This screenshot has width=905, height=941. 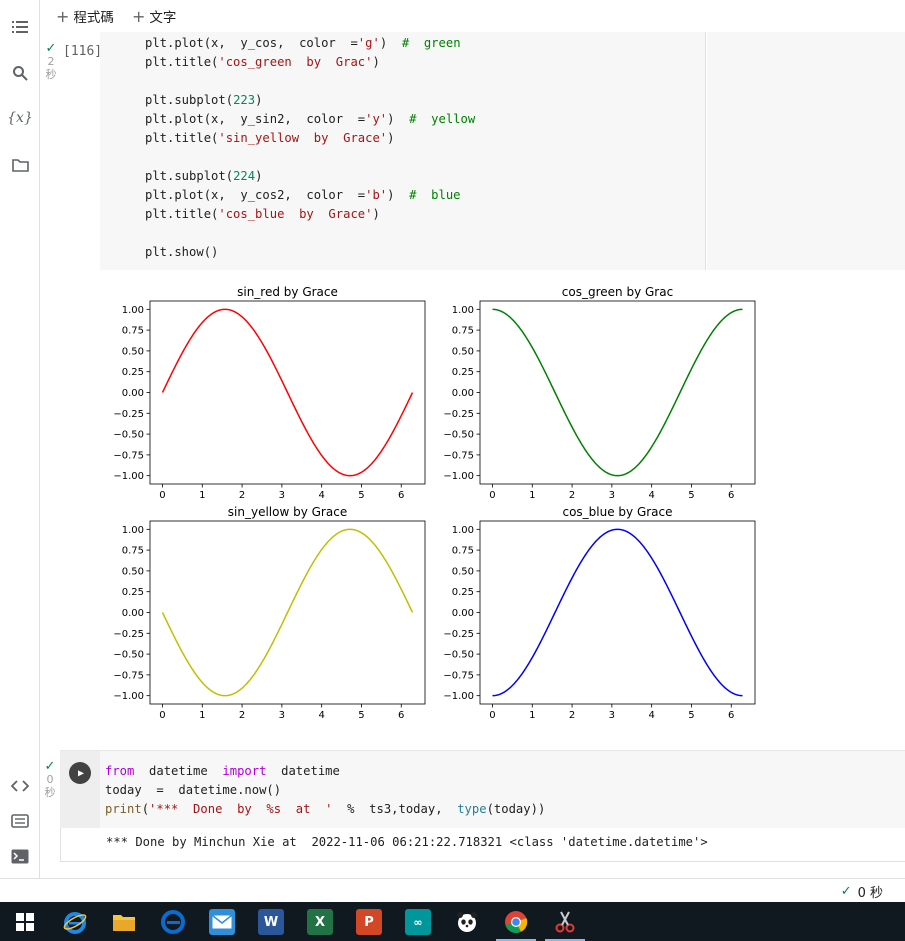 What do you see at coordinates (20, 821) in the screenshot?
I see `command-palette-icon` at bounding box center [20, 821].